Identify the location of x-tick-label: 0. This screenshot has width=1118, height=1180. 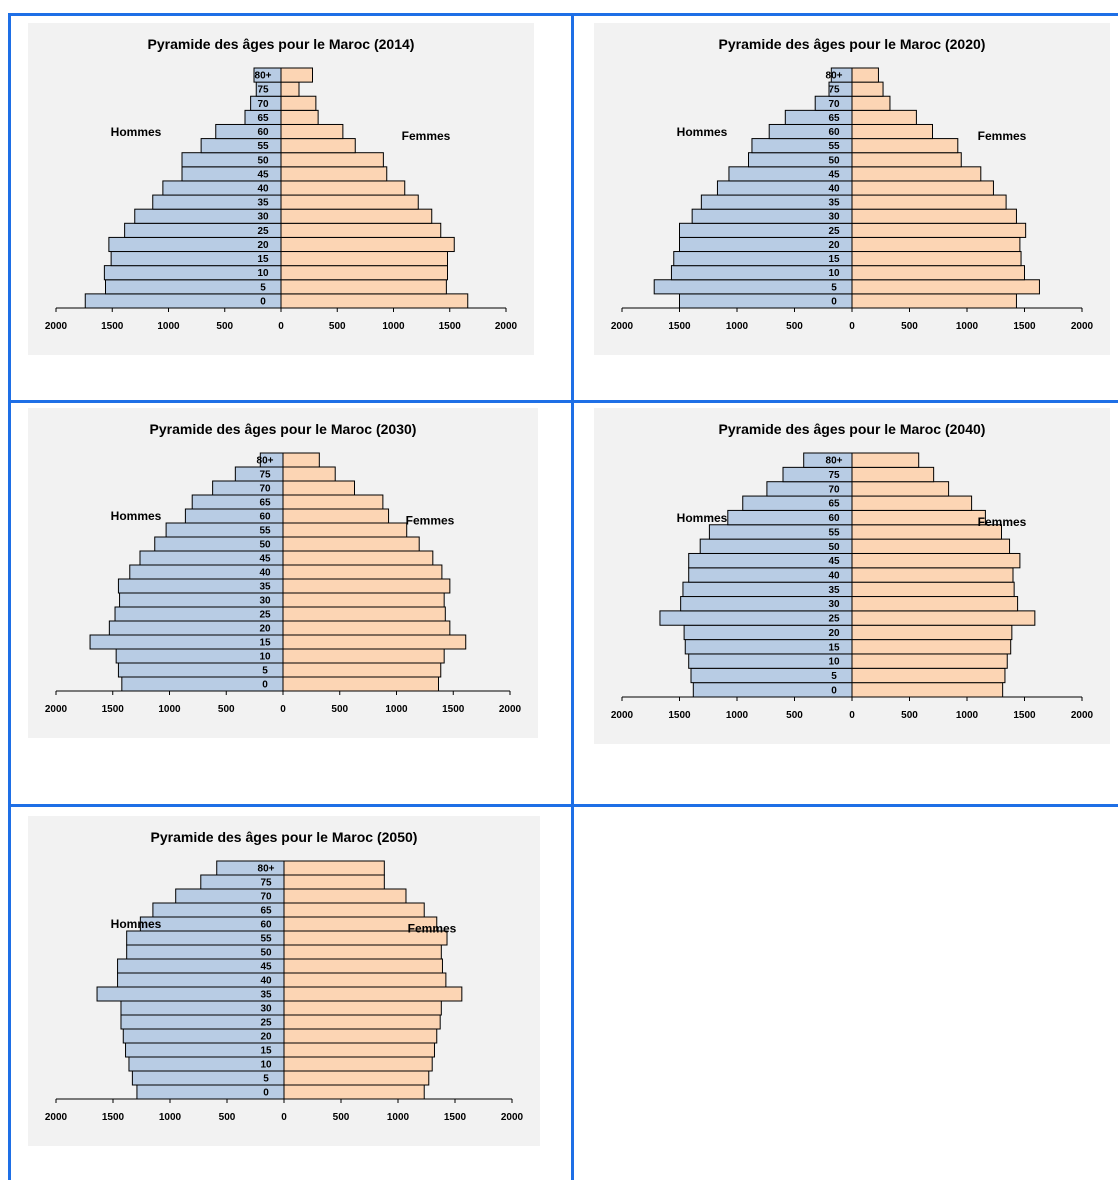
(852, 326).